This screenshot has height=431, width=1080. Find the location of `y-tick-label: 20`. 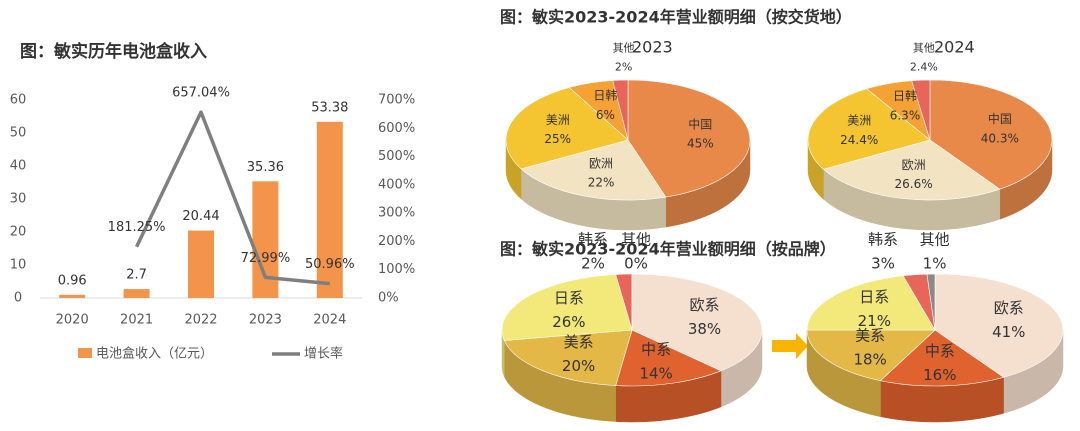

y-tick-label: 20 is located at coordinates (18, 232).